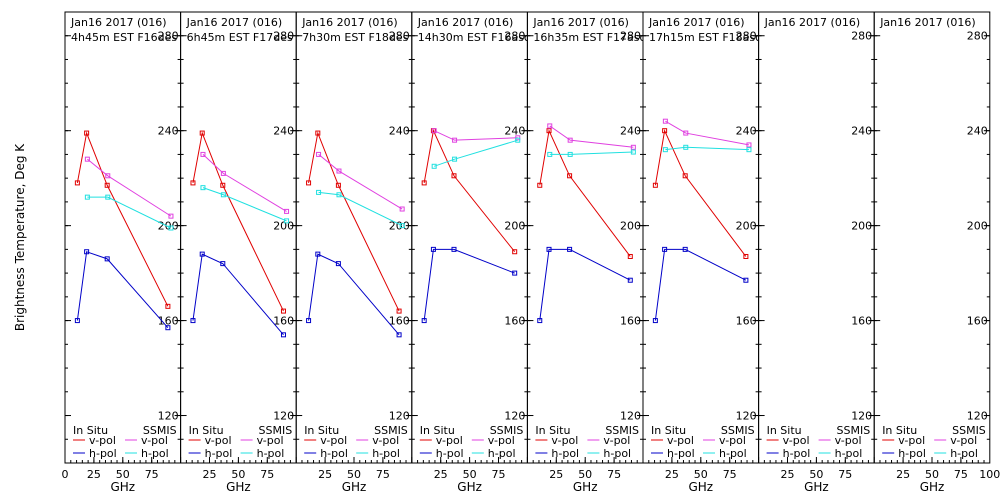  What do you see at coordinates (122, 219) in the screenshot?
I see `series-line-insitu_v` at bounding box center [122, 219].